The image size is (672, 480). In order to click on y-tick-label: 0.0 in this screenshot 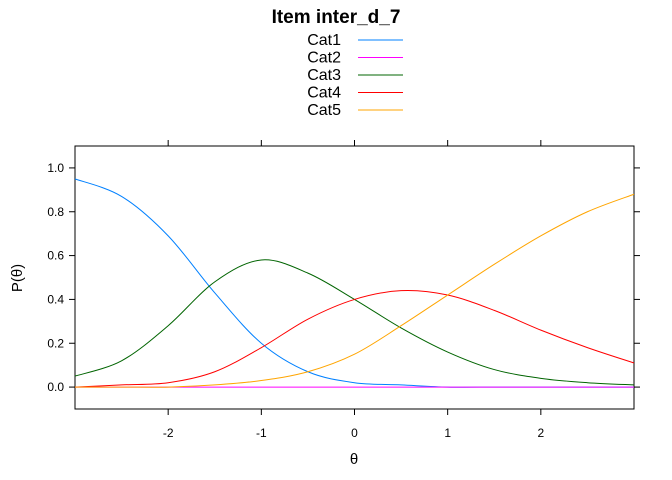, I will do `click(55, 387)`.